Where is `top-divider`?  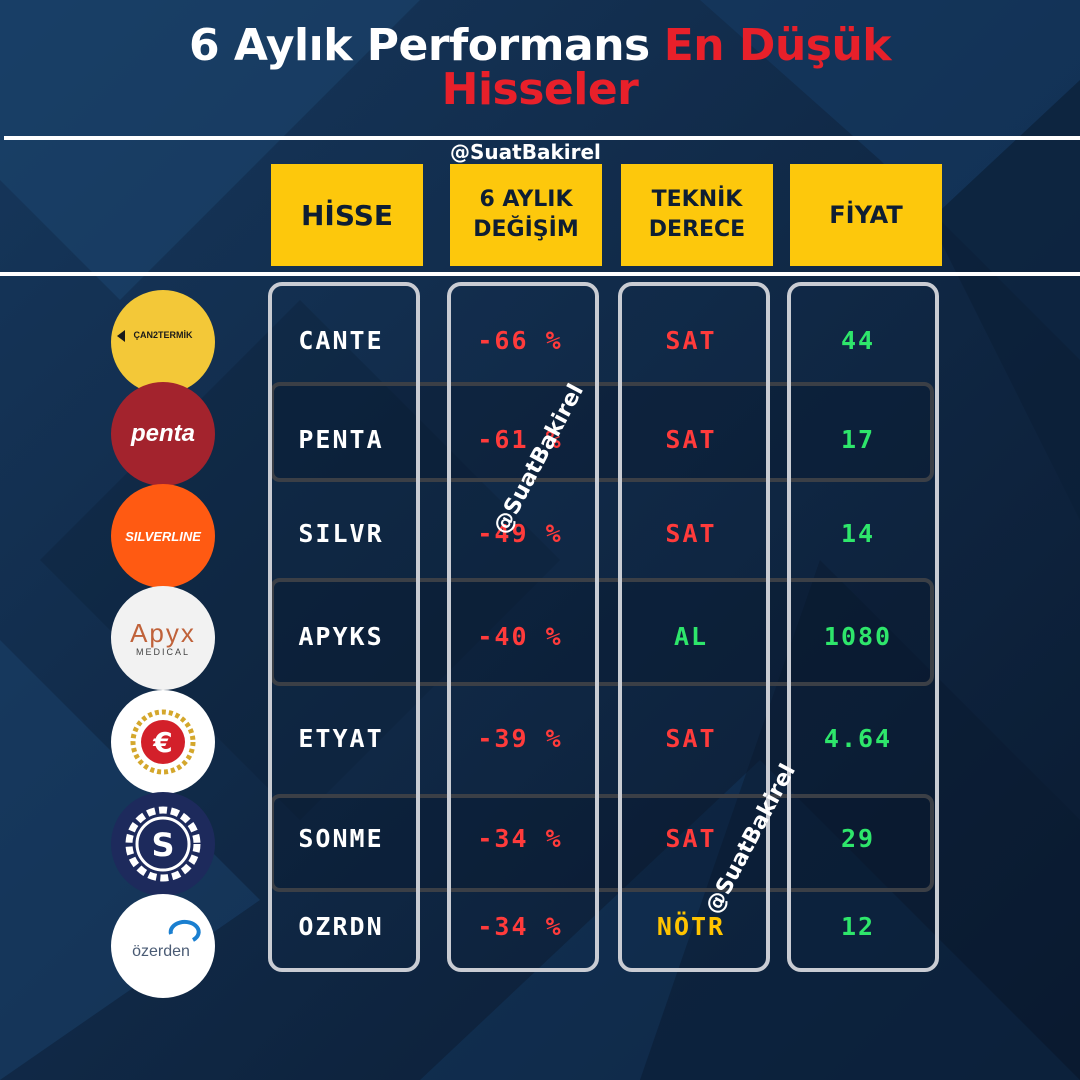 top-divider is located at coordinates (542, 138).